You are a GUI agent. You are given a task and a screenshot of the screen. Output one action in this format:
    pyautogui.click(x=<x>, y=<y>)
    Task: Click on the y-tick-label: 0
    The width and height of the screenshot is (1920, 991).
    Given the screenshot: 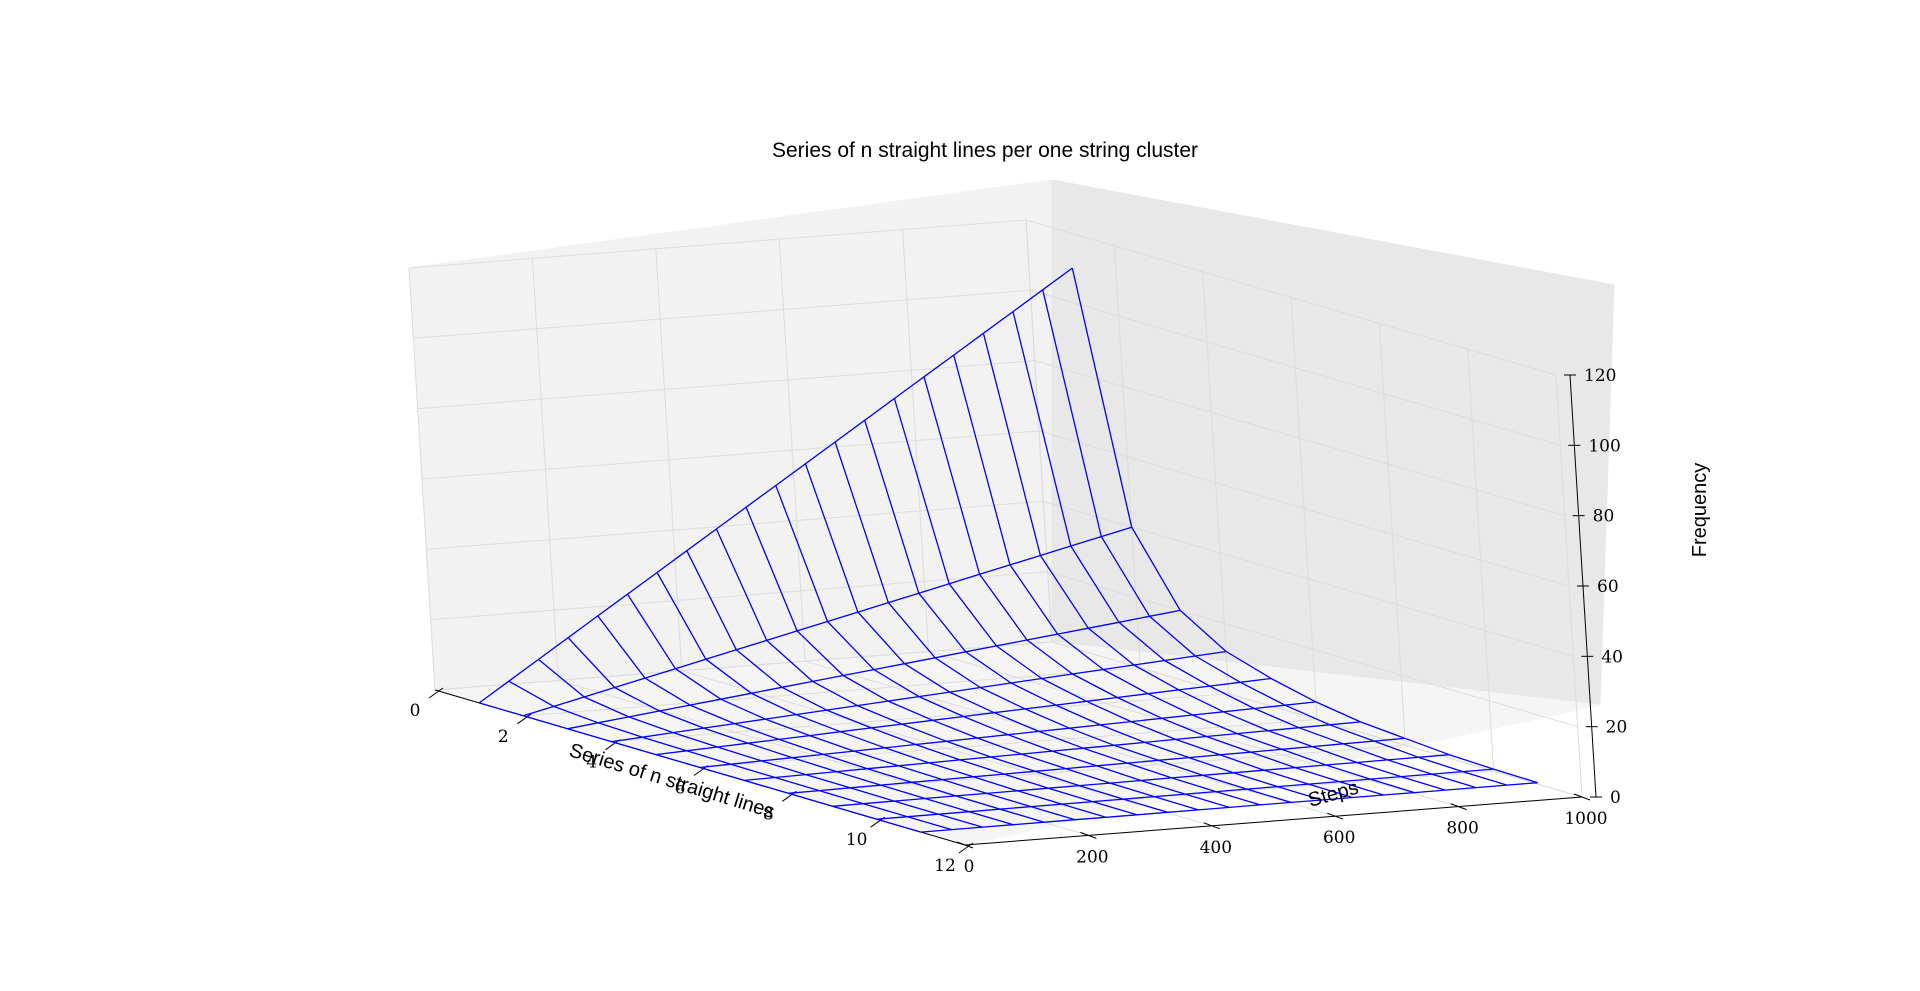 What is the action you would take?
    pyautogui.click(x=969, y=867)
    